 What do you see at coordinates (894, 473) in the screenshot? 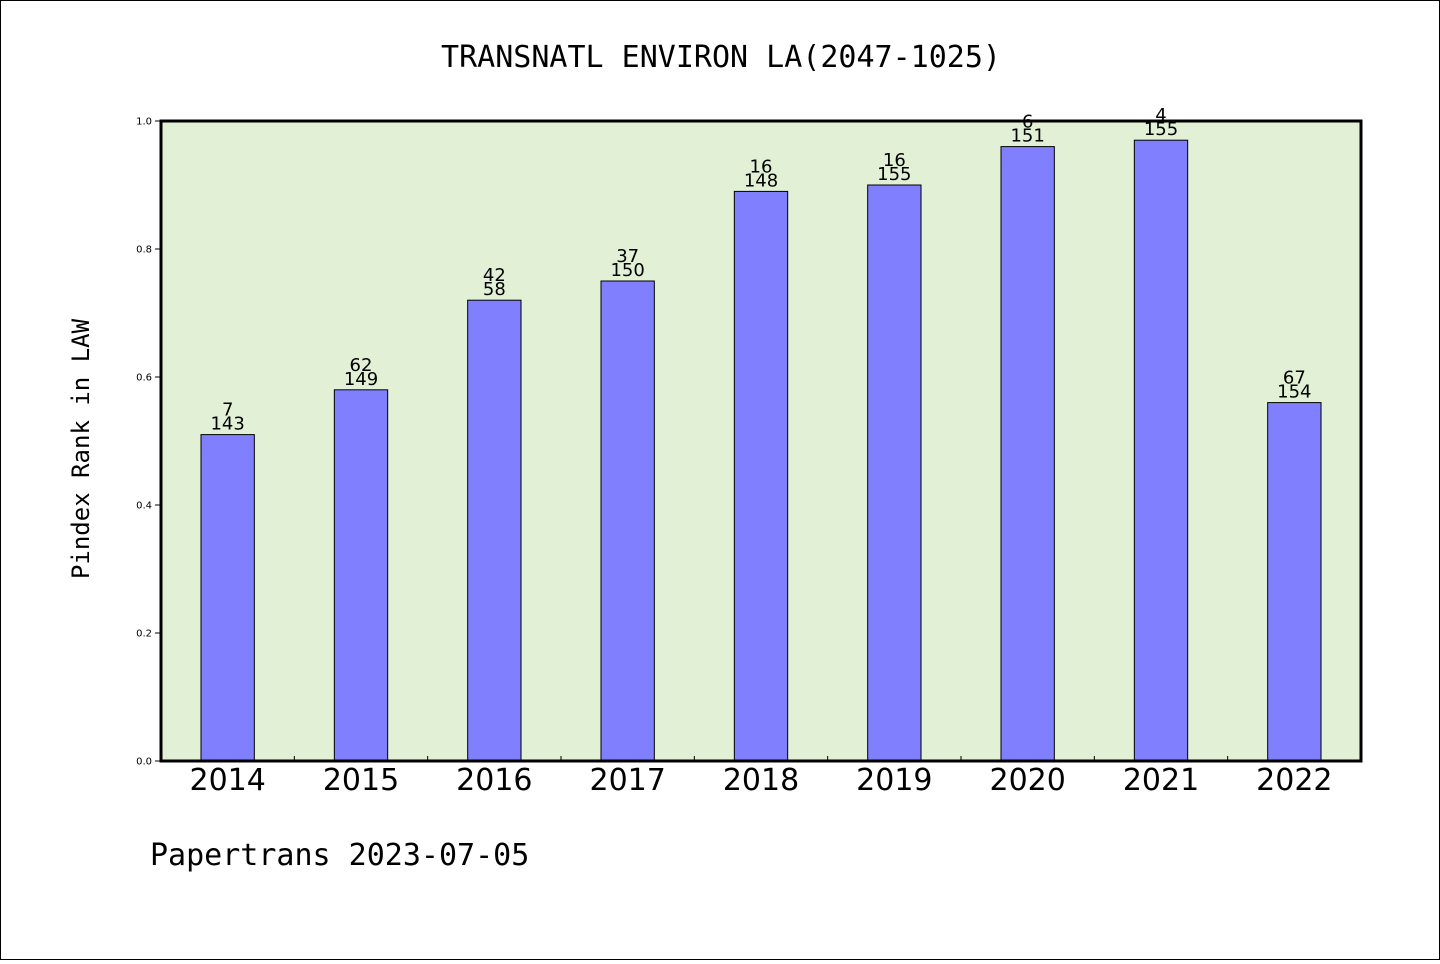
I see `bar-2019` at bounding box center [894, 473].